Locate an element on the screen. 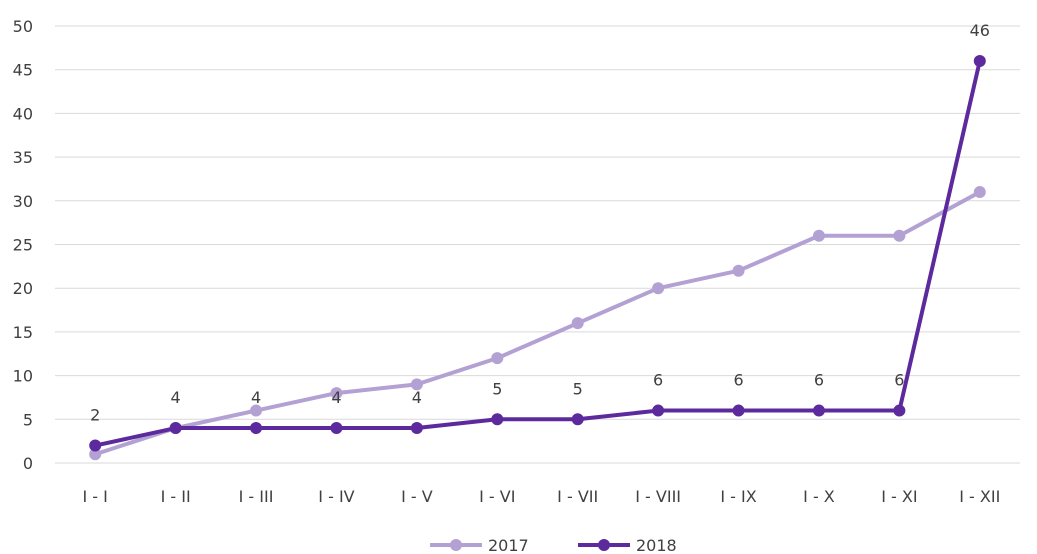 The height and width of the screenshot is (554, 1037). y-axis-tick-labels: 0 5 10 15 20 25 30 35 40 45 50 is located at coordinates (23, 245).